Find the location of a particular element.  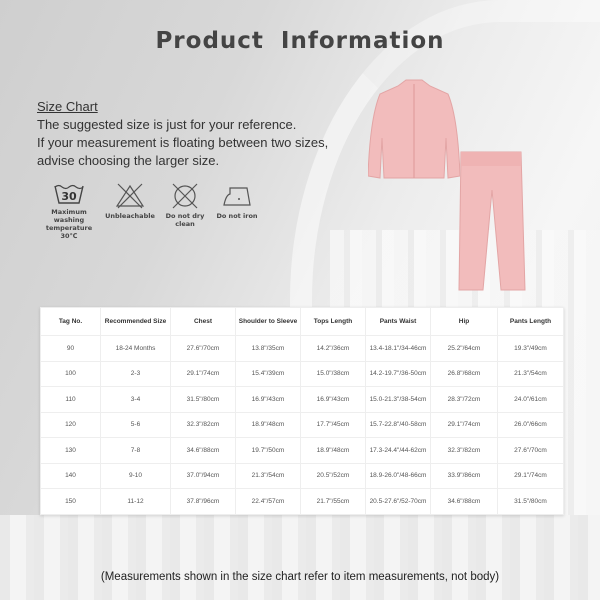

column-header: Pants Length is located at coordinates (530, 321).